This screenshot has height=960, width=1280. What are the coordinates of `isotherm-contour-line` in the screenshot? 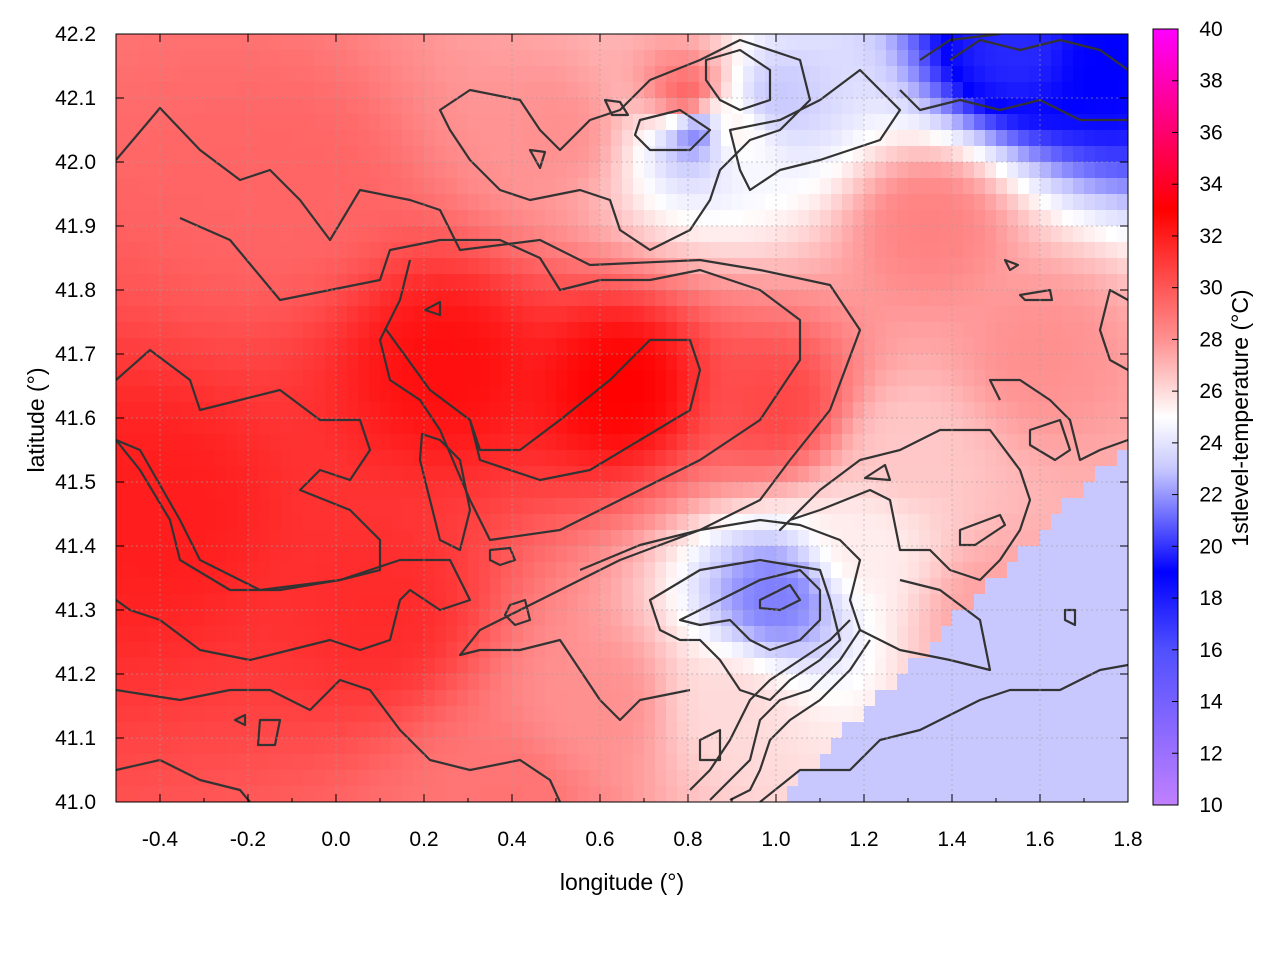 It's located at (800, 720).